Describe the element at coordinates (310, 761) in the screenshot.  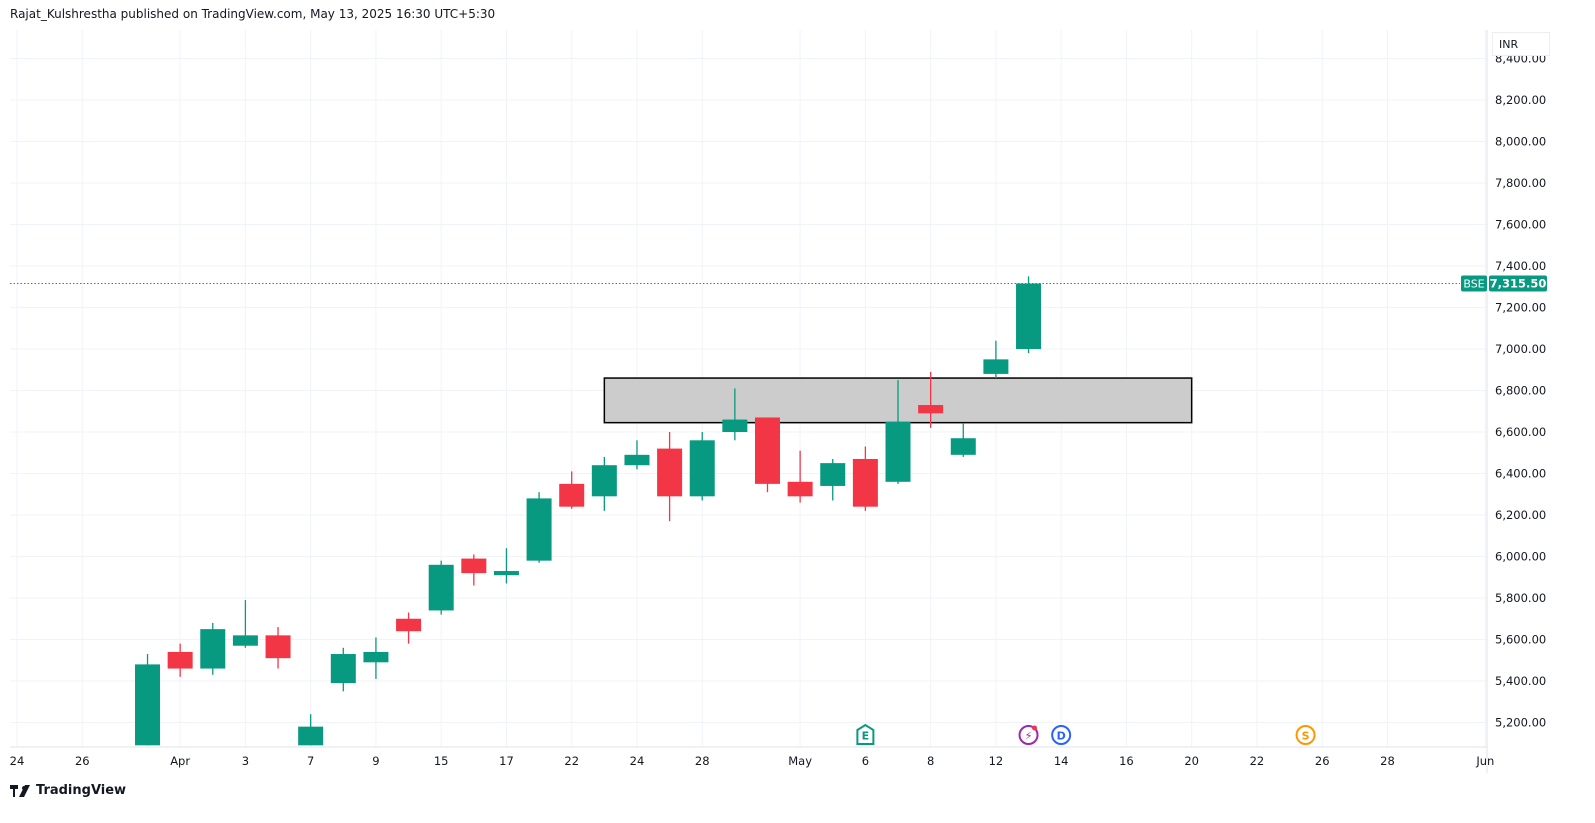
I see `time-tick-label: 7` at that location.